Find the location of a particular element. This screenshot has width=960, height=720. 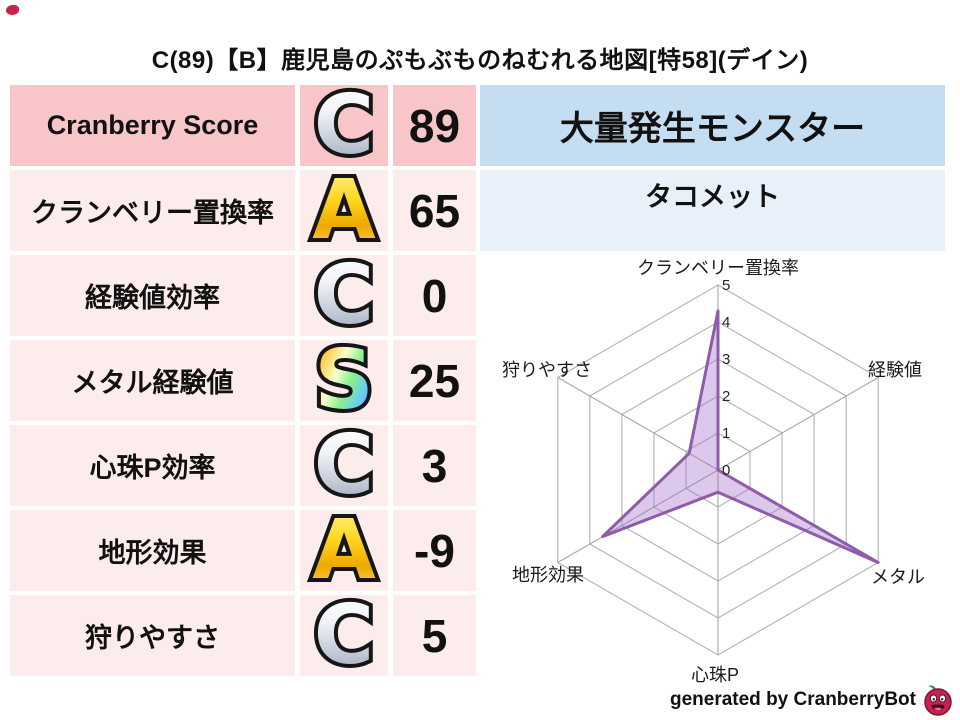

page-title: C(89)【B】鹿児島のぷもぶものねむれる地図[特58](デイン) is located at coordinates (480, 60).